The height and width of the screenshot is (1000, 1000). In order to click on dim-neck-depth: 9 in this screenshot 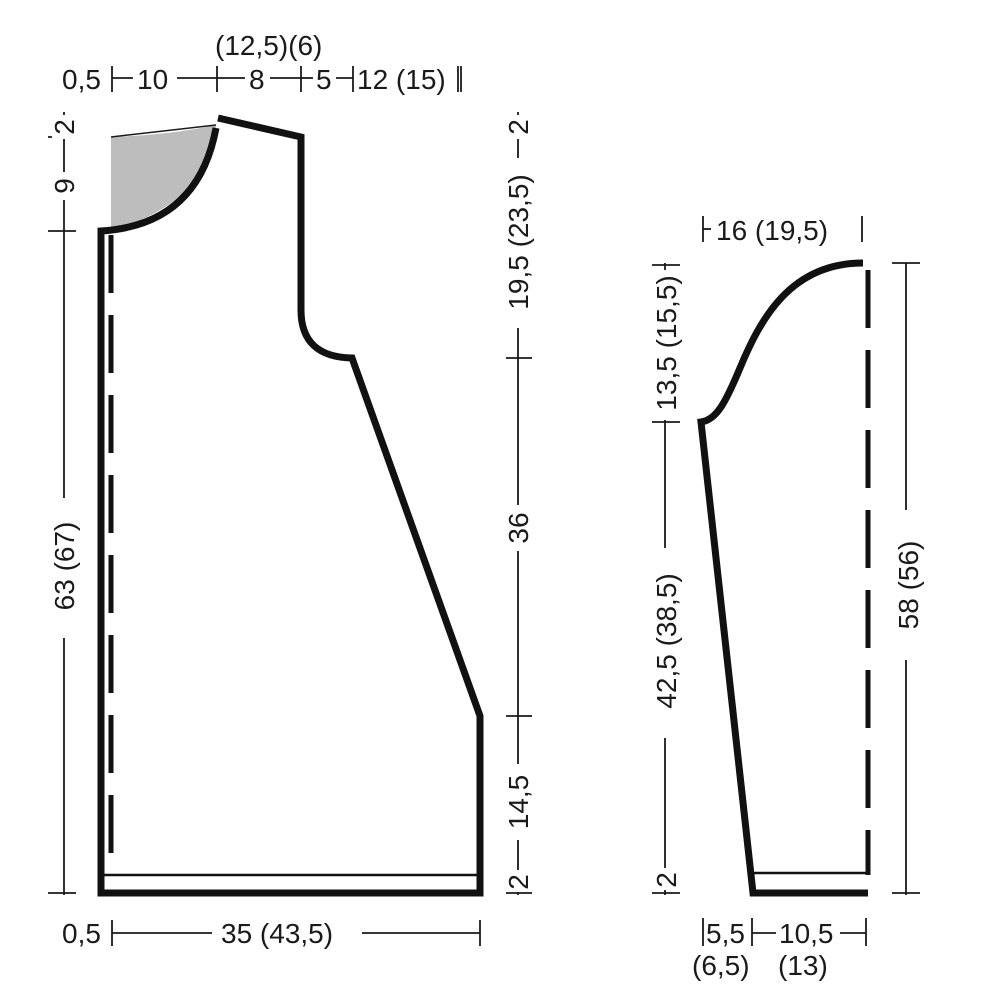, I will do `click(64, 186)`.